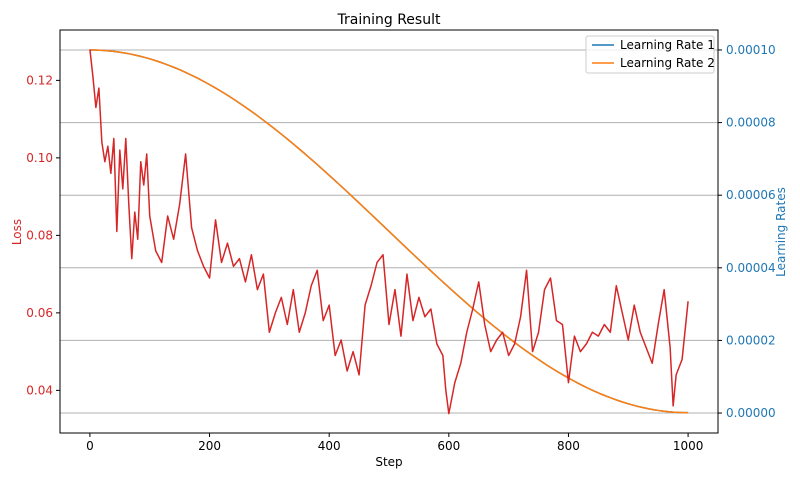  Describe the element at coordinates (17, 232) in the screenshot. I see `y-axis-left-title: Loss` at that location.